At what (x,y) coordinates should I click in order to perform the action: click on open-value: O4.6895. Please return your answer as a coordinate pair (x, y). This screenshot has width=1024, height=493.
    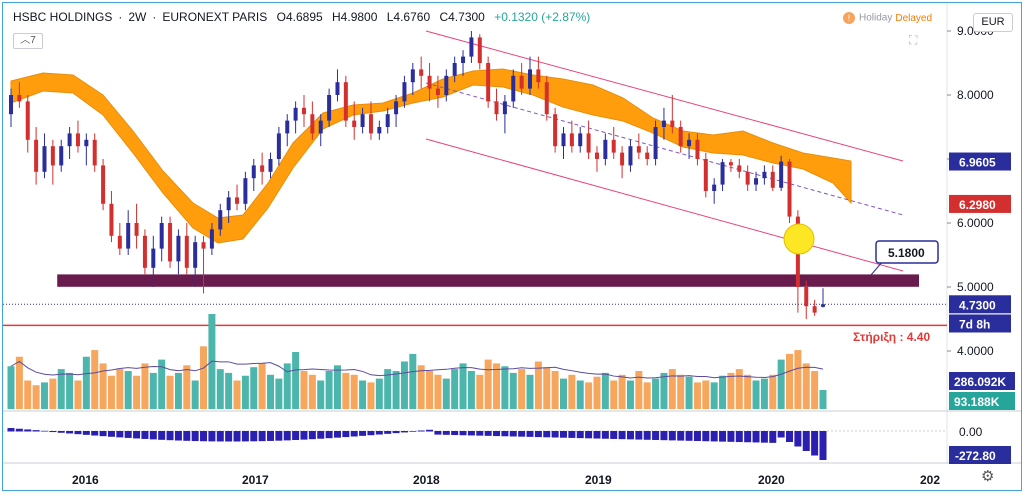
    Looking at the image, I should click on (299, 17).